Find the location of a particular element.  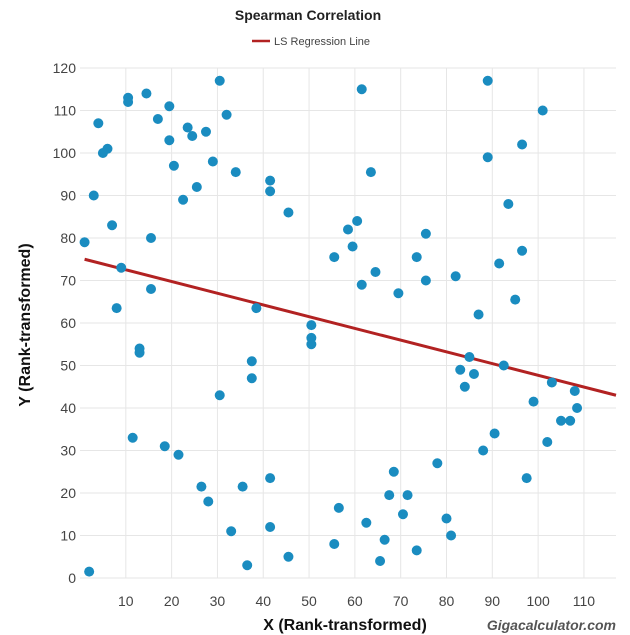

x-tick-label: 100 is located at coordinates (538, 601).